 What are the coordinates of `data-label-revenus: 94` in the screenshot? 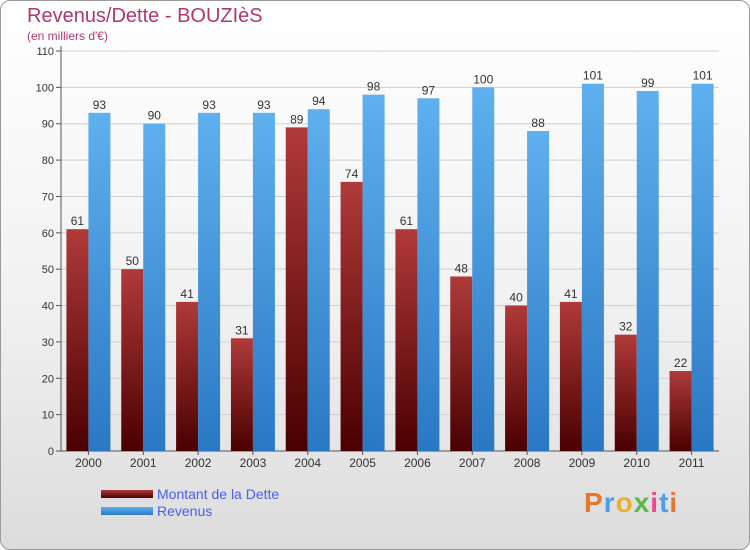 It's located at (319, 101).